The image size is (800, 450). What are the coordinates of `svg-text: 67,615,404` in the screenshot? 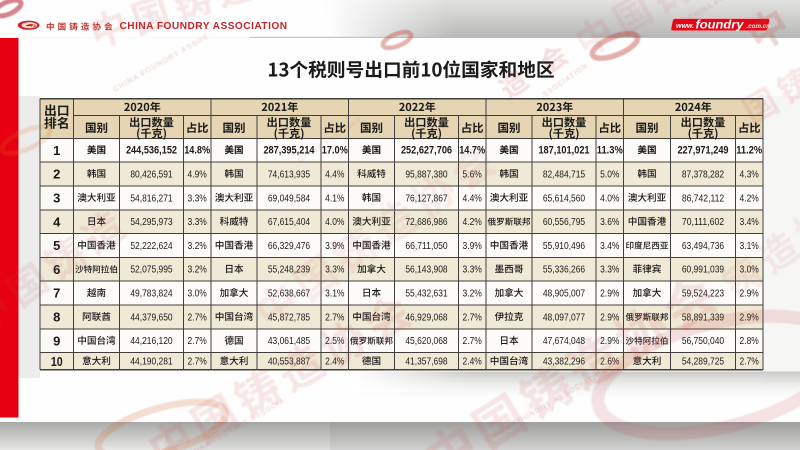 It's located at (289, 222).